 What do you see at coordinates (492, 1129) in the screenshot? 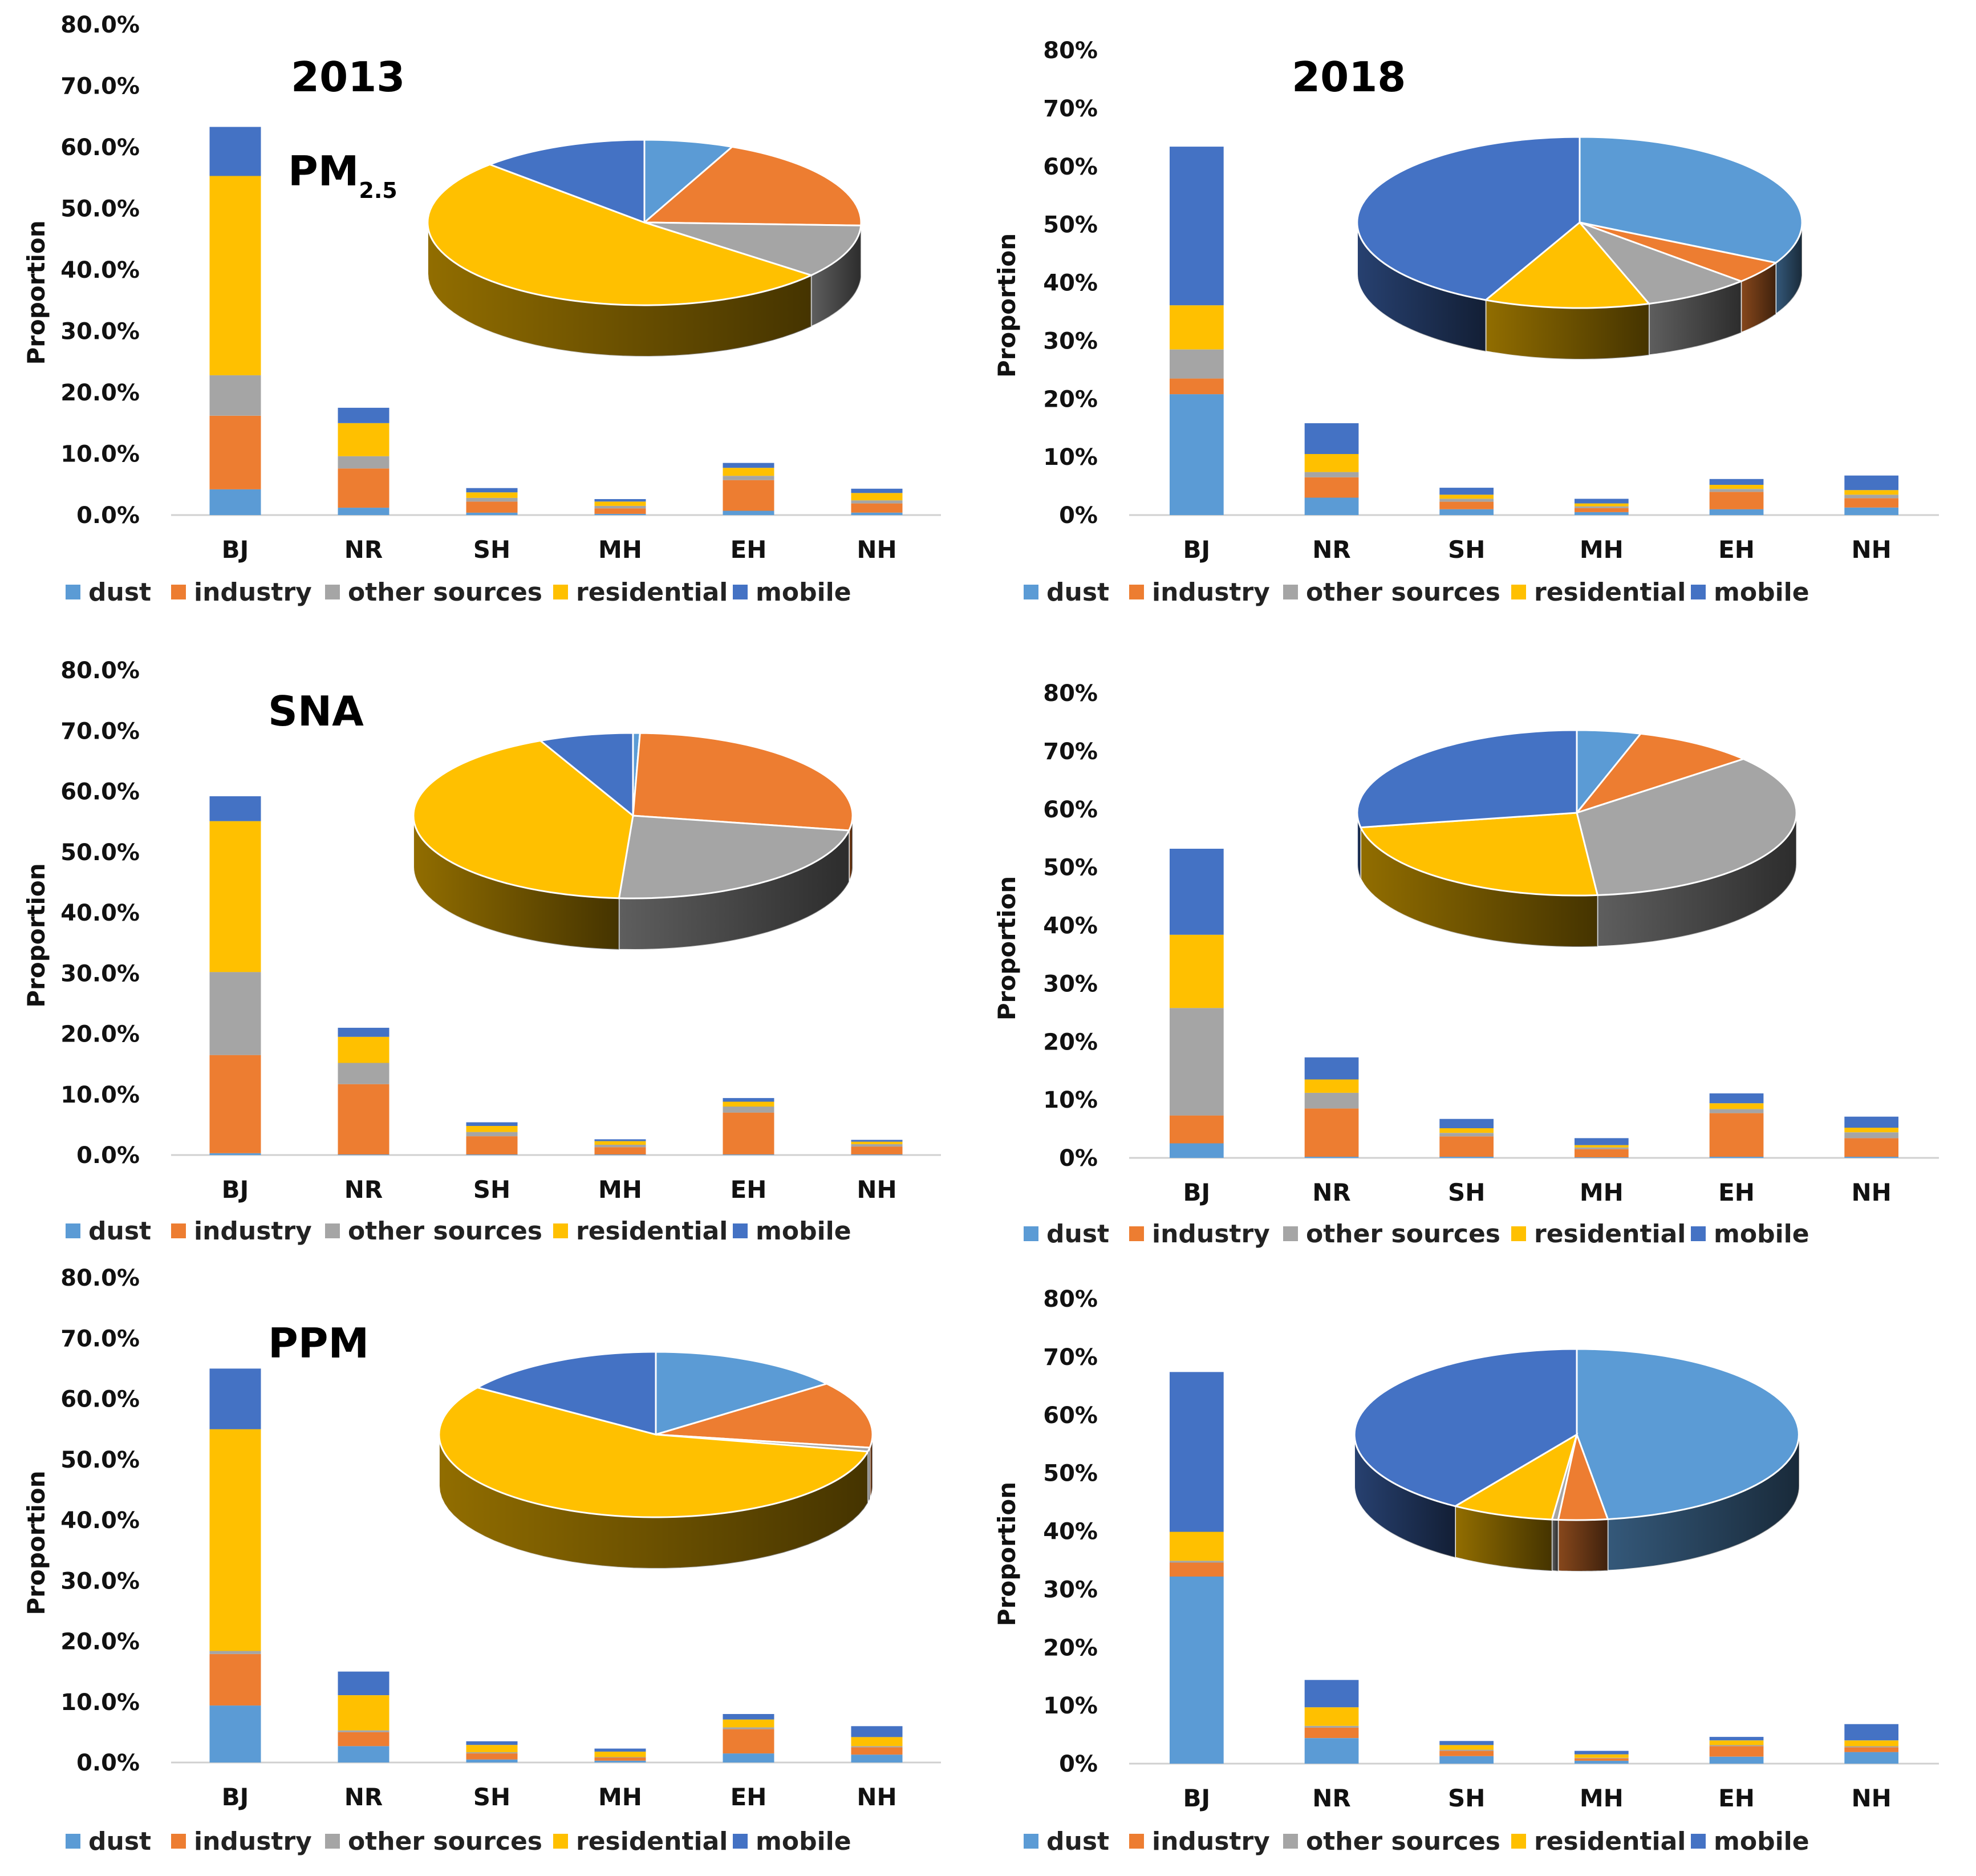
I see `bar-SH-residential` at bounding box center [492, 1129].